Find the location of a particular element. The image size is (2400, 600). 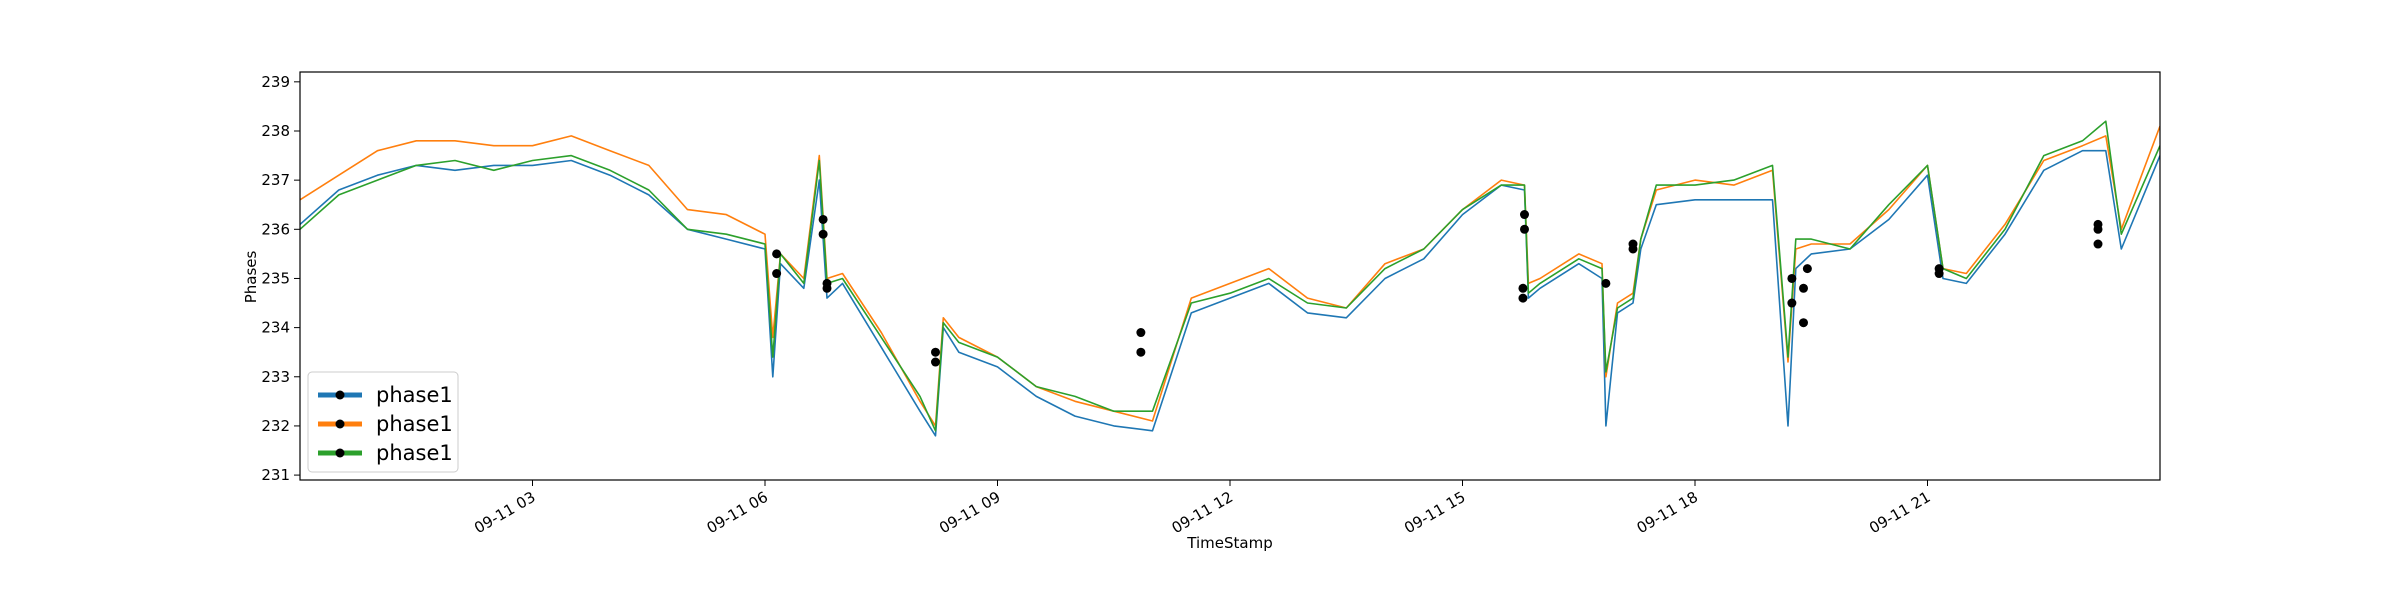

legend-label-1: phase1 is located at coordinates (414, 395).